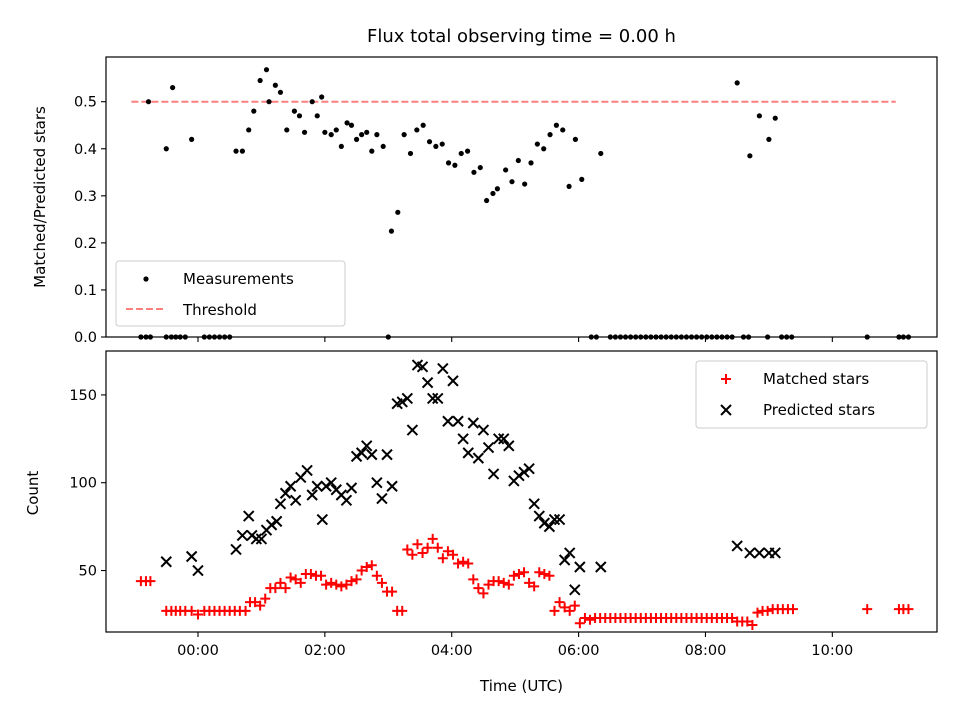  What do you see at coordinates (198, 651) in the screenshot?
I see `x-tick-label: 00:00` at bounding box center [198, 651].